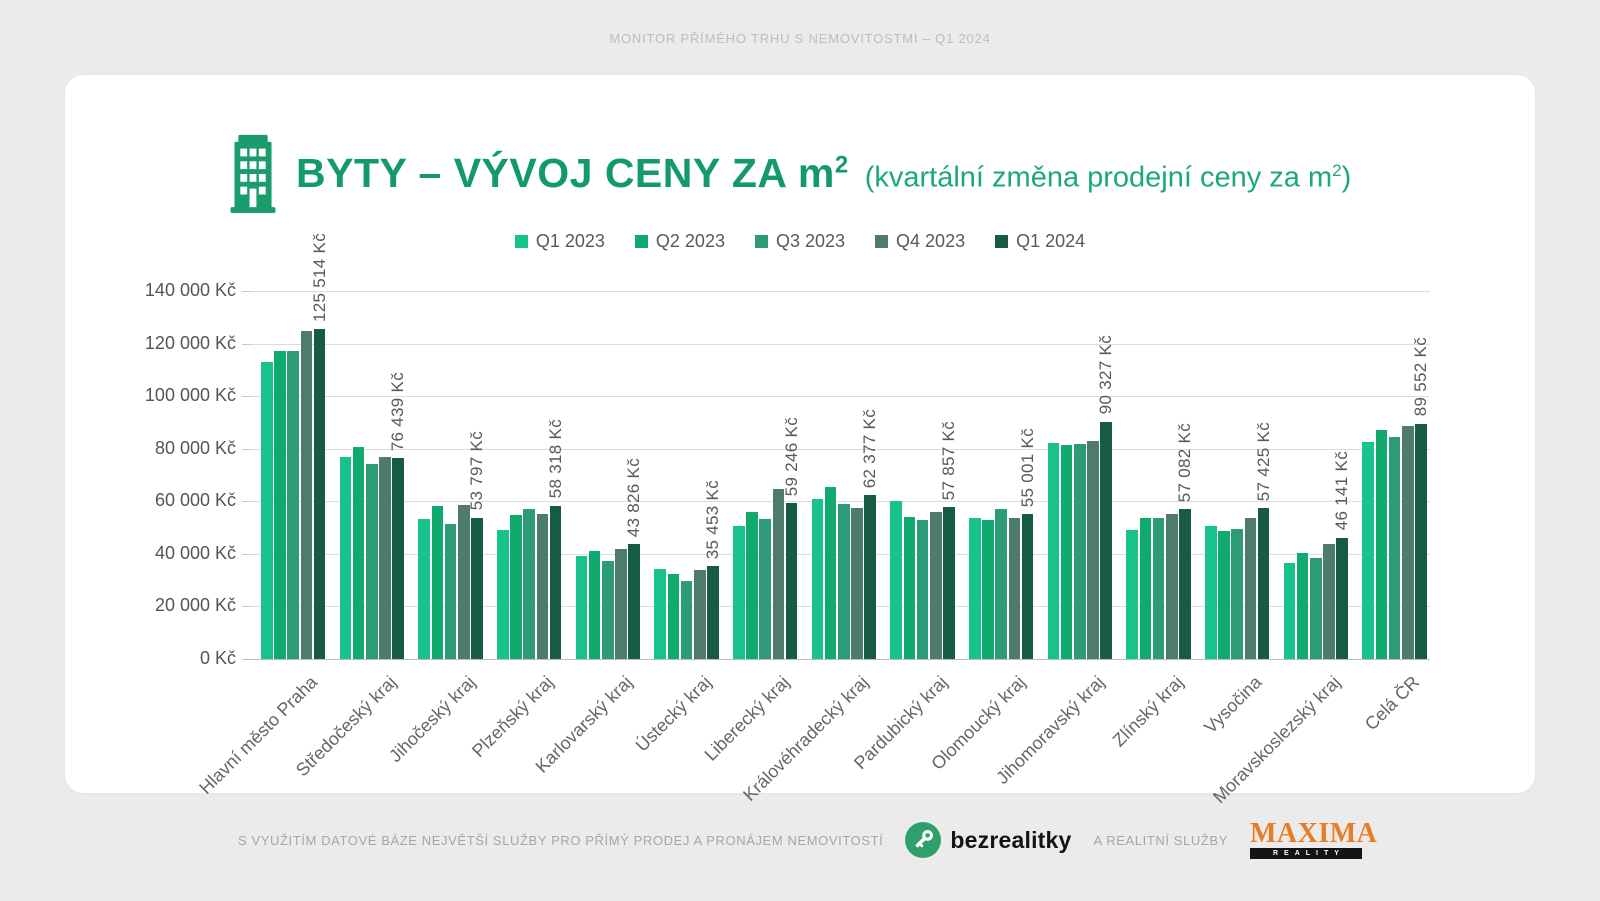 The height and width of the screenshot is (901, 1600). What do you see at coordinates (190, 342) in the screenshot?
I see `y-axis-label: 120 000 Kč` at bounding box center [190, 342].